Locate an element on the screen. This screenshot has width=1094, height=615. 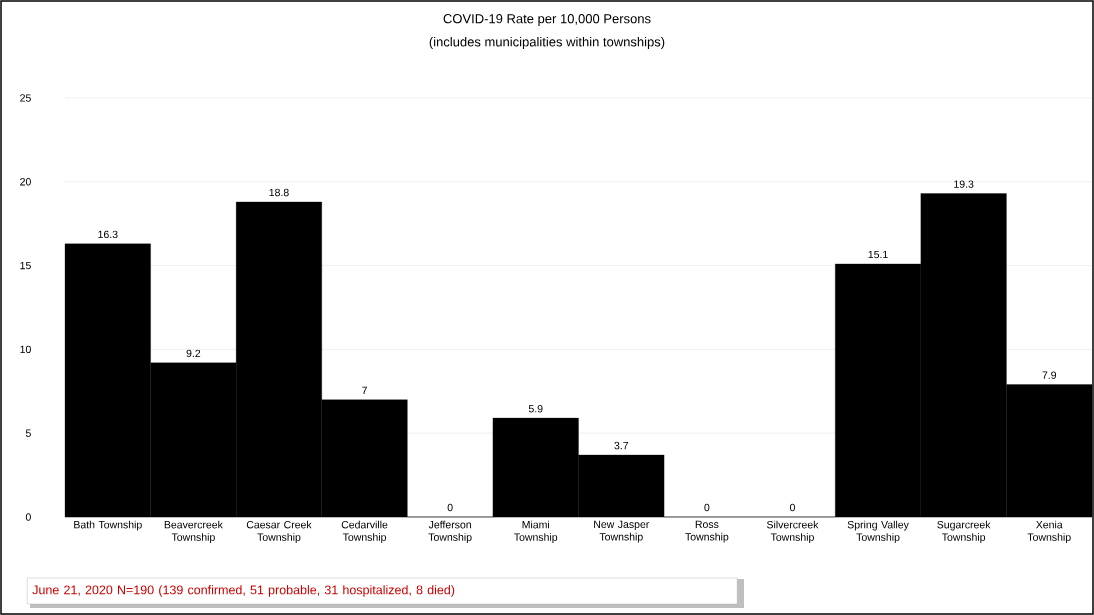
data-label: 9.2 is located at coordinates (193, 353).